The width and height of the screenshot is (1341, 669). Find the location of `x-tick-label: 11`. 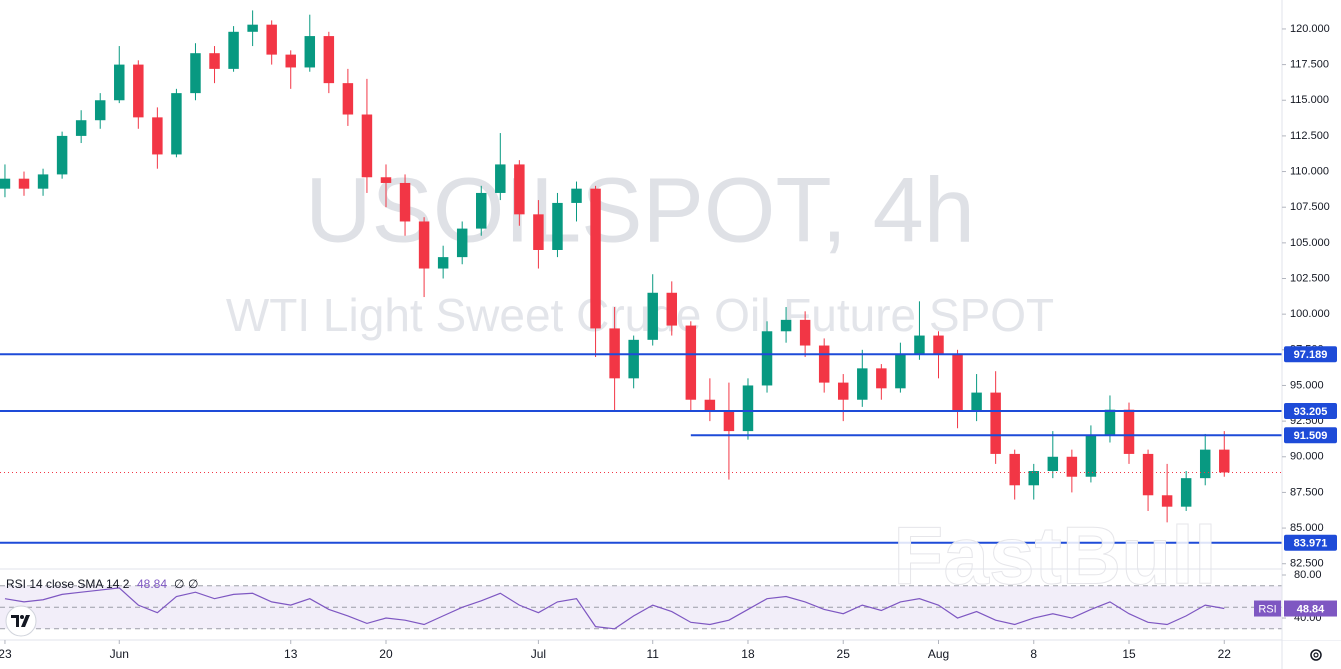

x-tick-label: 11 is located at coordinates (652, 654).